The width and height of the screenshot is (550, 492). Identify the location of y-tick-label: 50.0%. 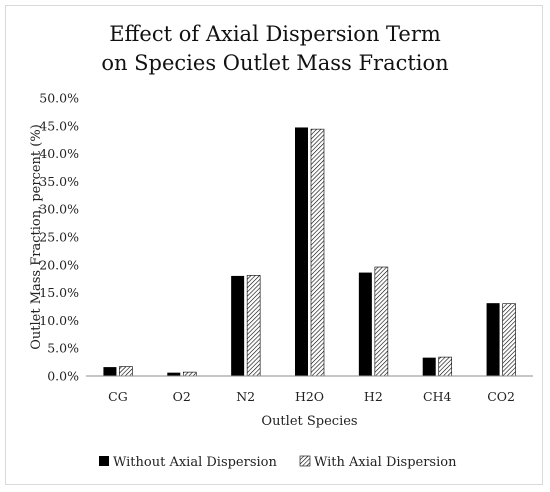
(59, 98).